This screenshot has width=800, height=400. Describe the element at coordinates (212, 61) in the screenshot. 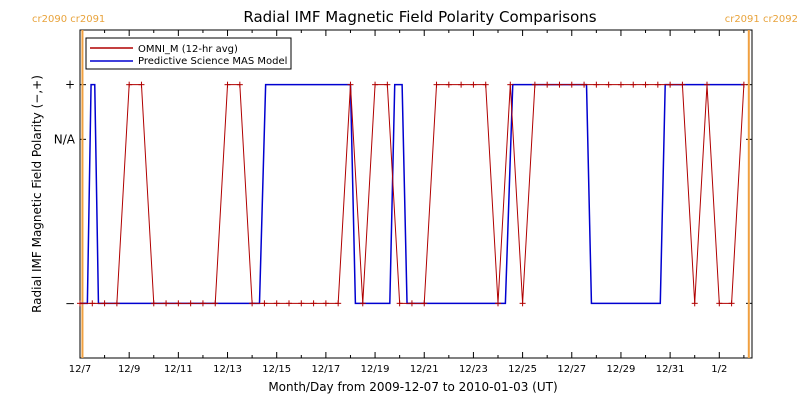

I see `legend-mas-label: Predictive Science MAS Model` at that location.